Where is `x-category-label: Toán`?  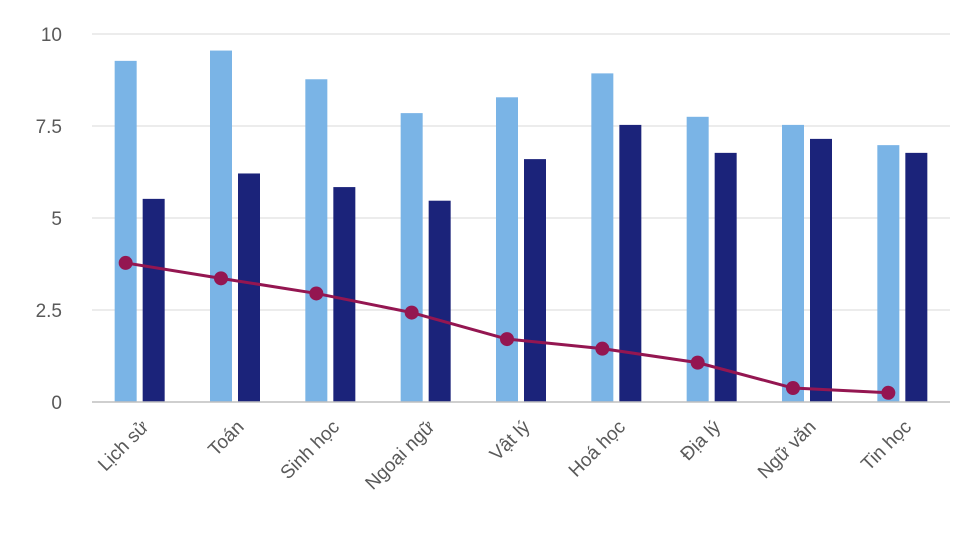
x-category-label: Toán is located at coordinates (227, 439).